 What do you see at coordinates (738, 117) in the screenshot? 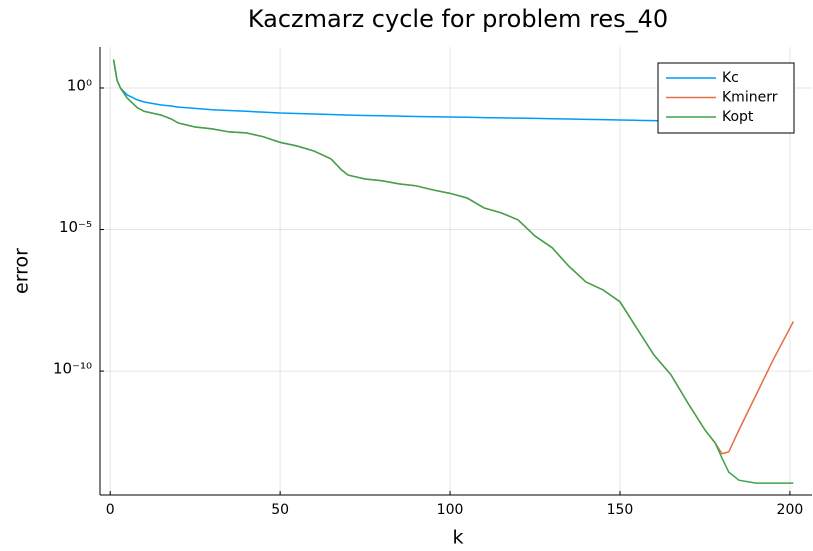
I see `legend-label: Kopt` at bounding box center [738, 117].